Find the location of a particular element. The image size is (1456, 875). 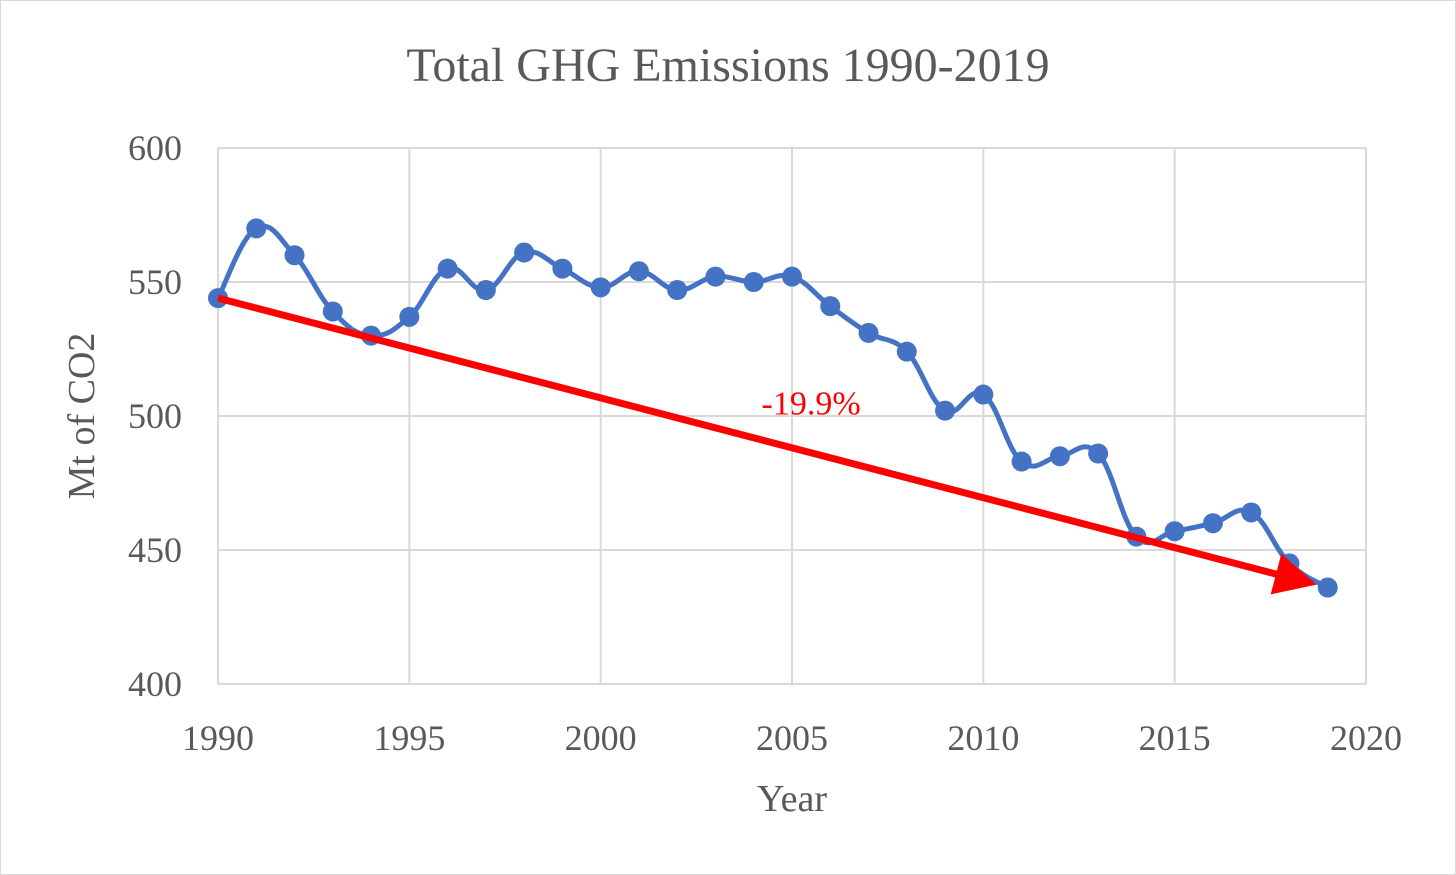

x-tick-label: 2020 is located at coordinates (1366, 738).